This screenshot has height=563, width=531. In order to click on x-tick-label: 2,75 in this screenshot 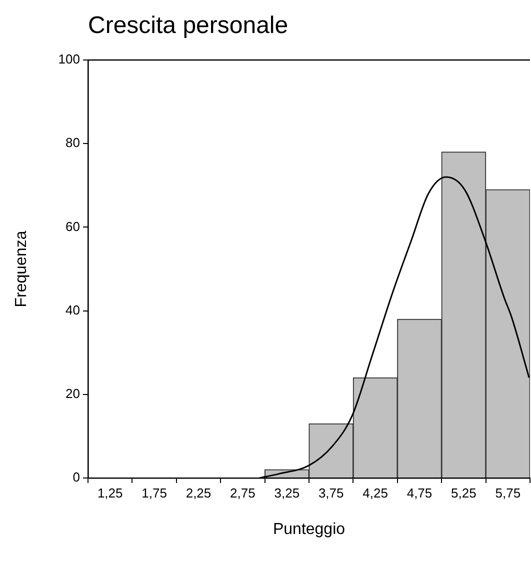, I will do `click(243, 492)`.